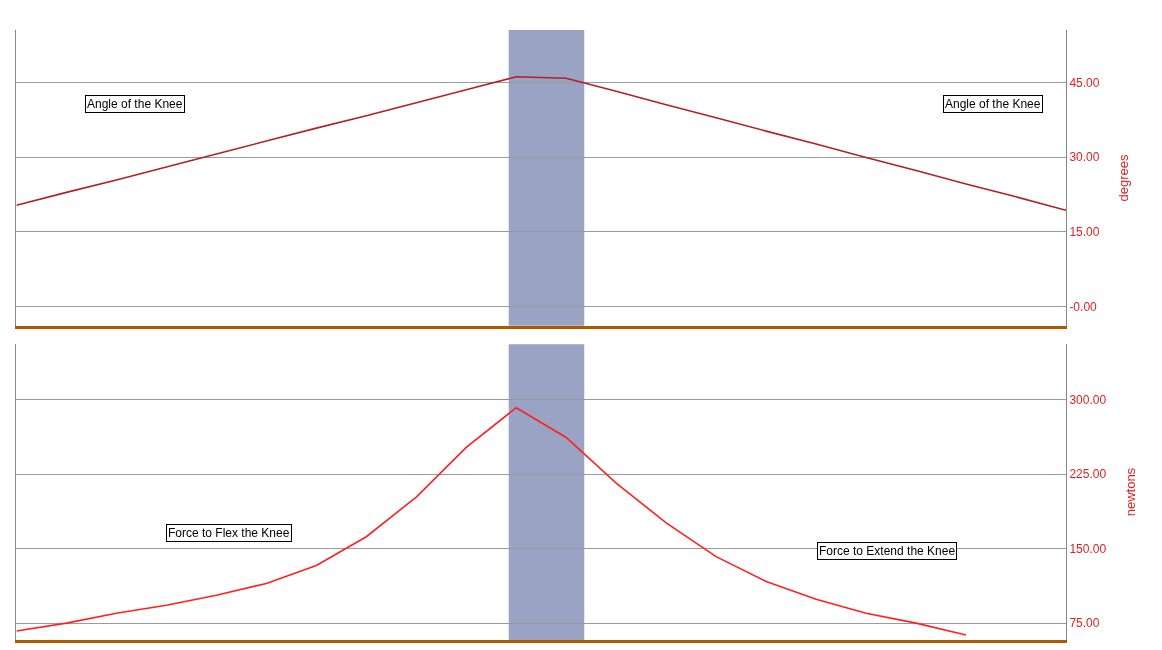 The image size is (1162, 650). I want to click on y-axis-title: newtons, so click(1130, 492).